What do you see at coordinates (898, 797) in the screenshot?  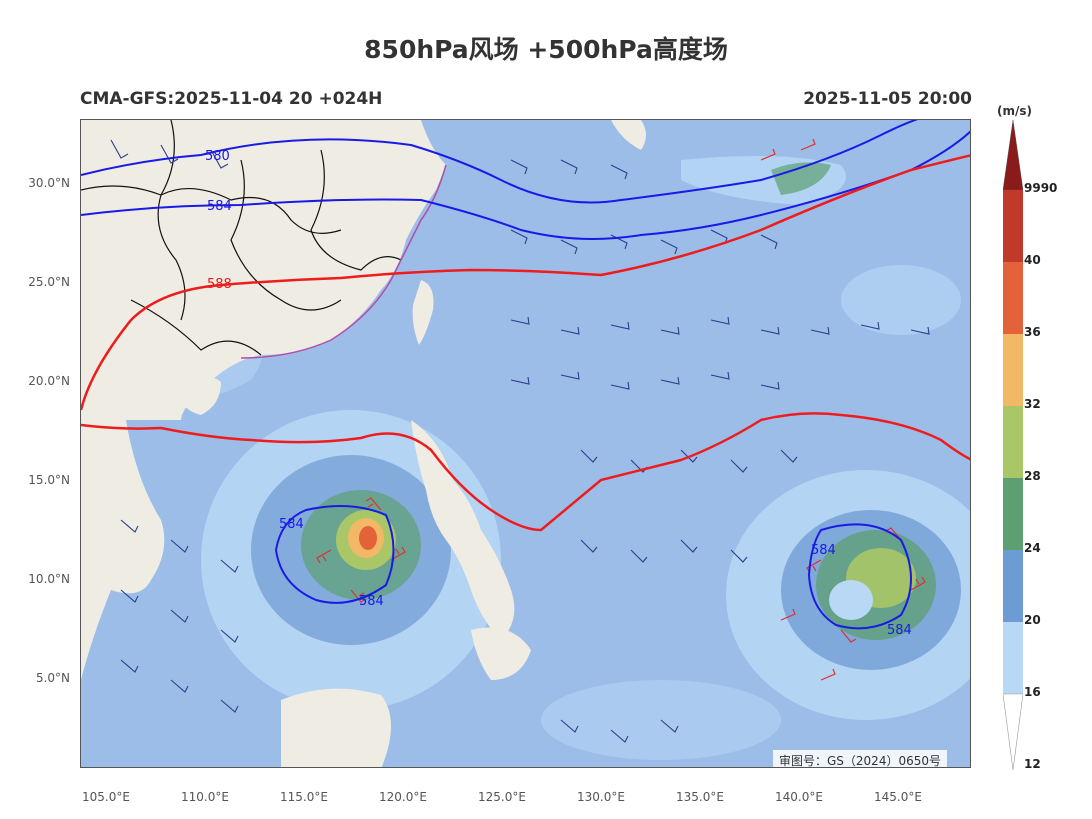 I see `lon-label-145: 145.0°E` at bounding box center [898, 797].